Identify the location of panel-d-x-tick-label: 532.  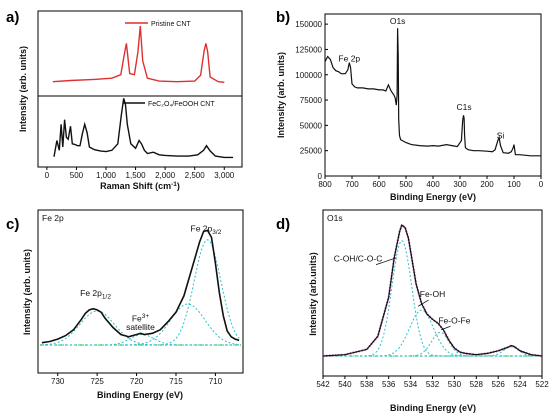
(433, 384).